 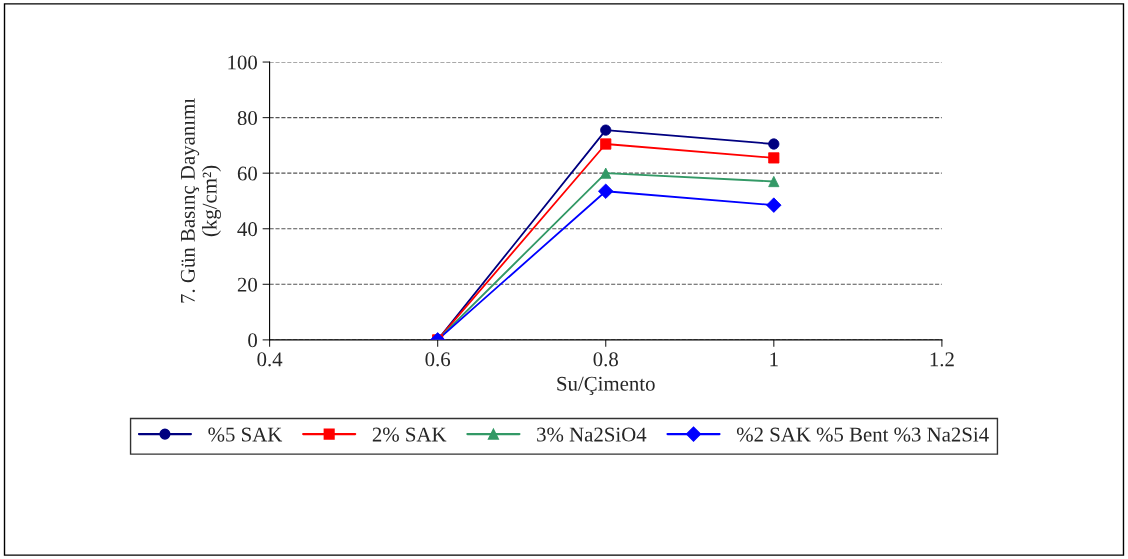 What do you see at coordinates (862, 434) in the screenshot?
I see `legend-label: %2 SAK %5 Bent %3 Na2Si4` at bounding box center [862, 434].